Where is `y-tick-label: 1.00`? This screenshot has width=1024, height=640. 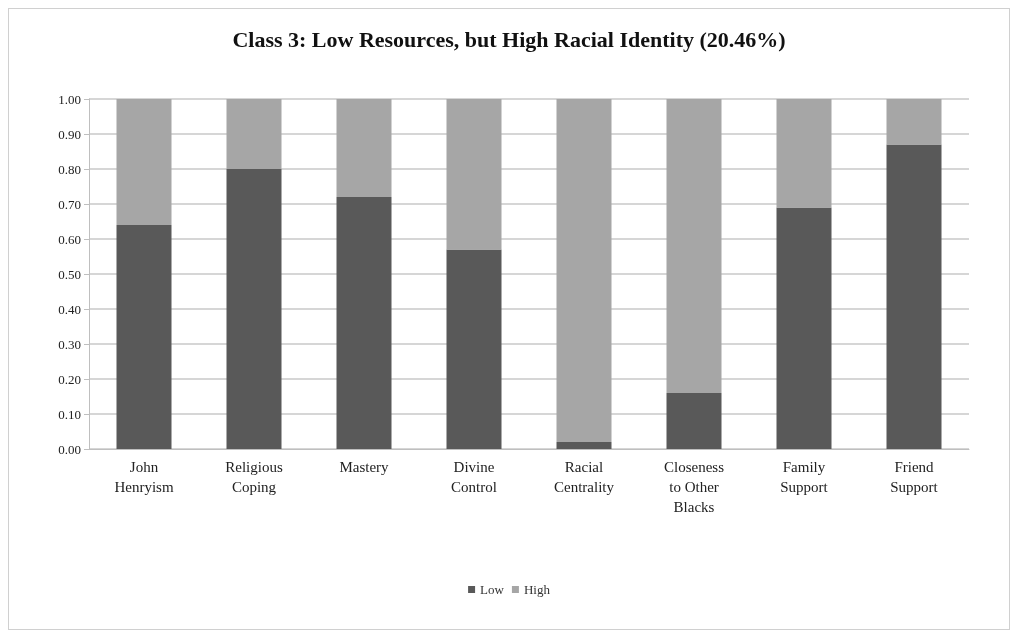 y-tick-label: 1.00 is located at coordinates (69, 99).